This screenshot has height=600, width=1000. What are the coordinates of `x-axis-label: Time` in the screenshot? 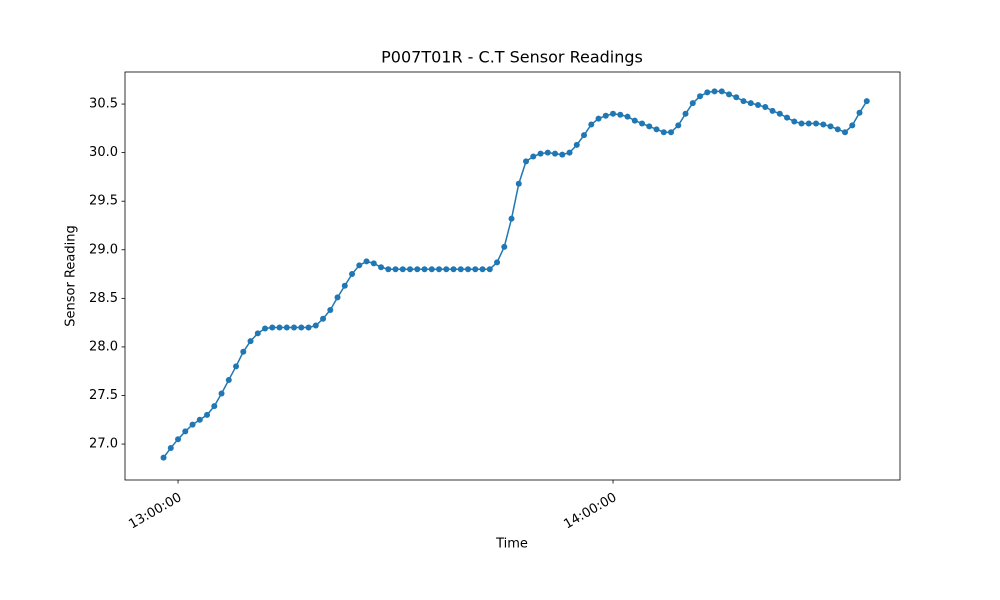 It's located at (511, 544).